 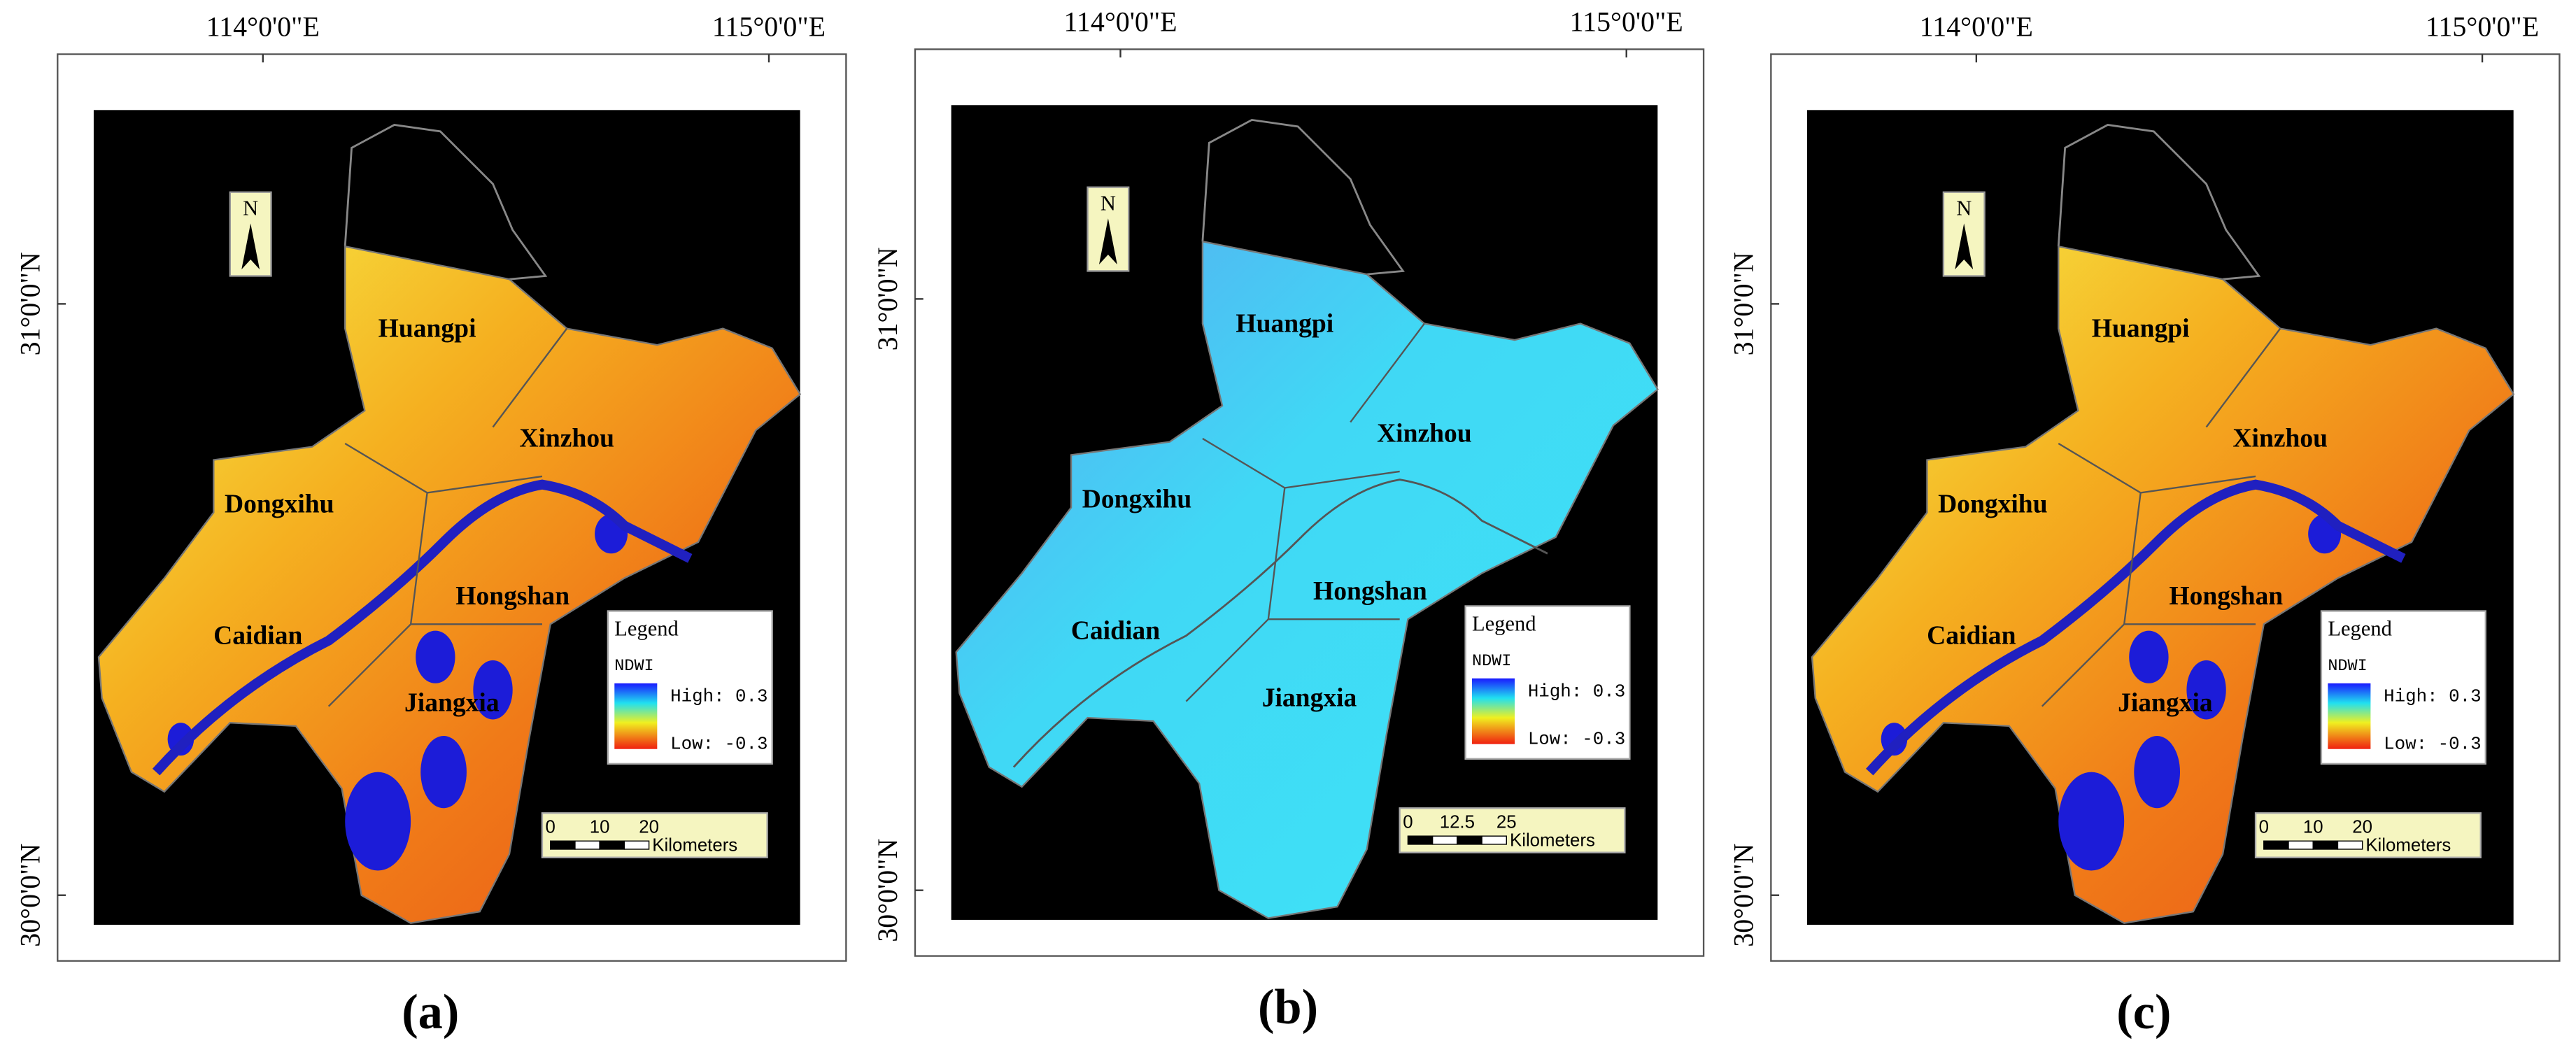 What do you see at coordinates (1457, 822) in the screenshot?
I see `scale-tick-label: 12.5` at bounding box center [1457, 822].